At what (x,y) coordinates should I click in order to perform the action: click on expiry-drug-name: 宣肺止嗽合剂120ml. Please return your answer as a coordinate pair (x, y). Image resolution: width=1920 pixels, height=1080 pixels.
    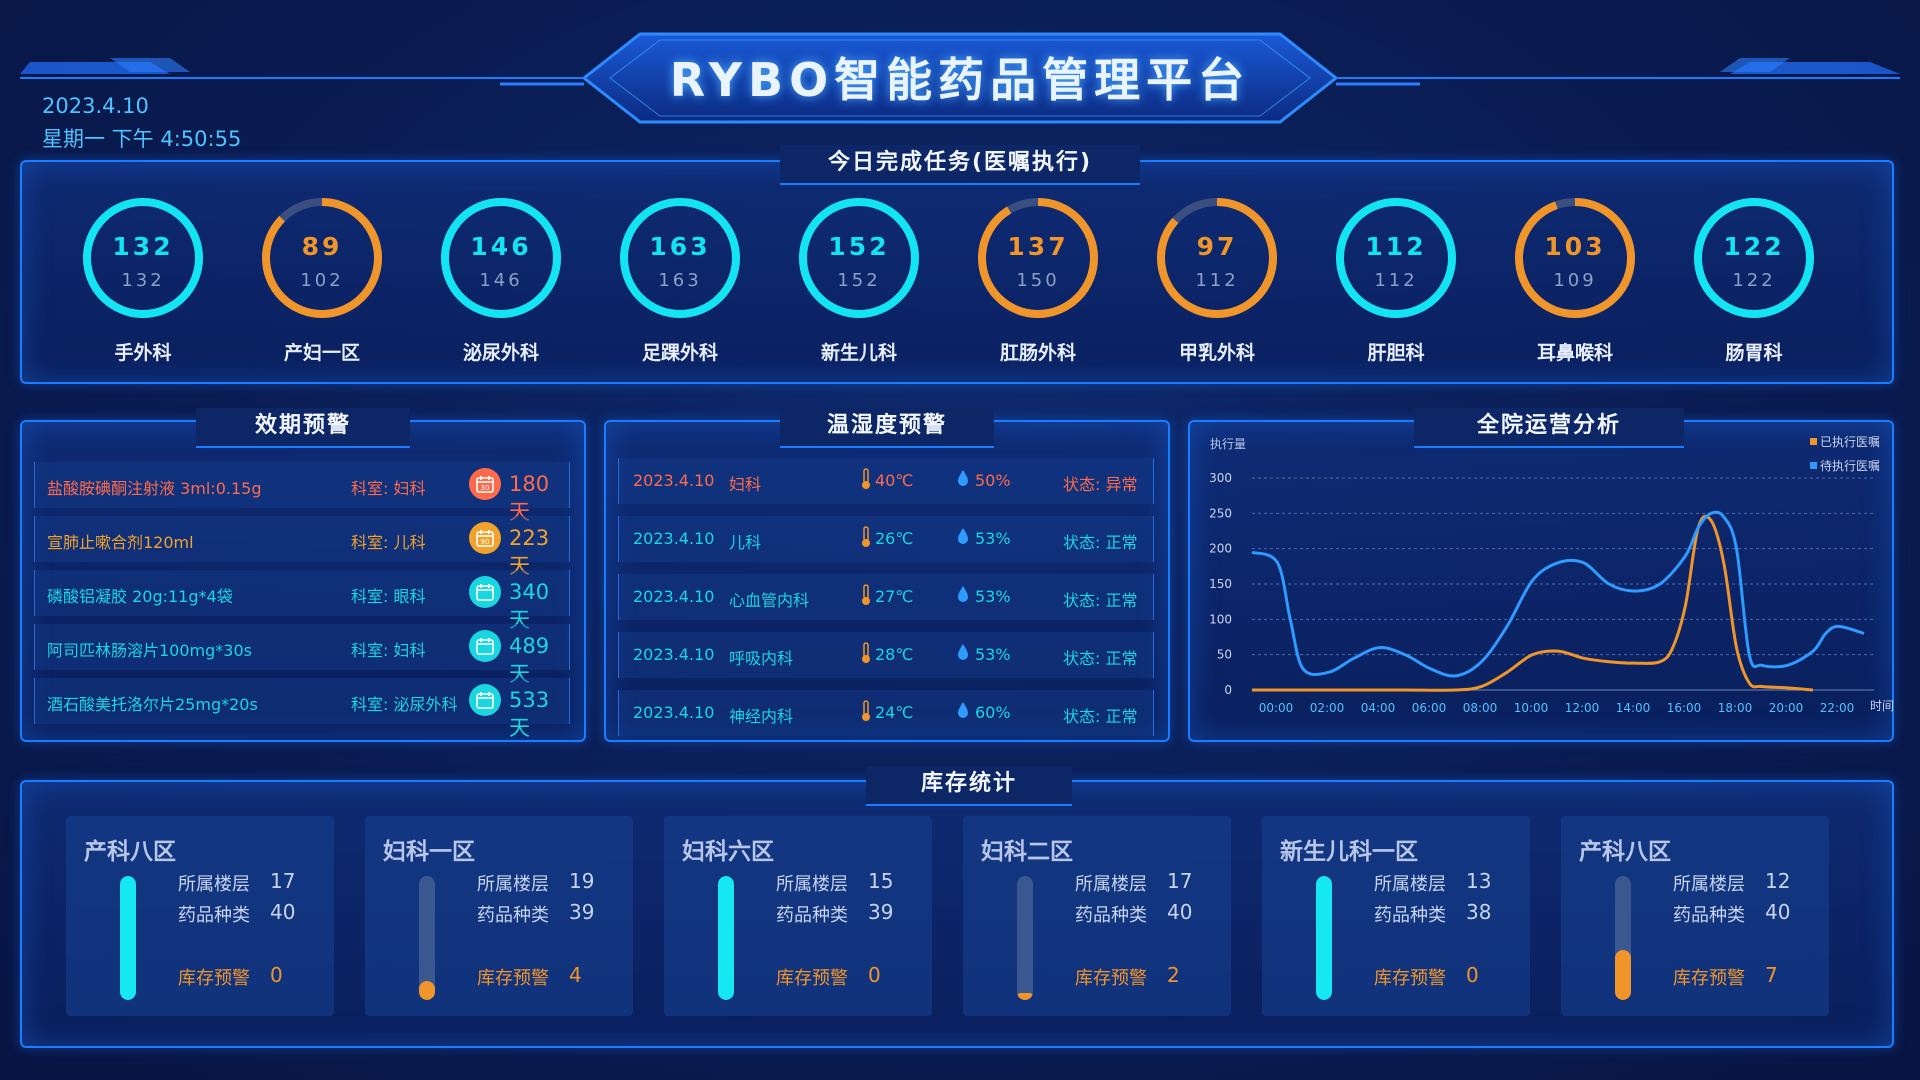
    Looking at the image, I should click on (120, 542).